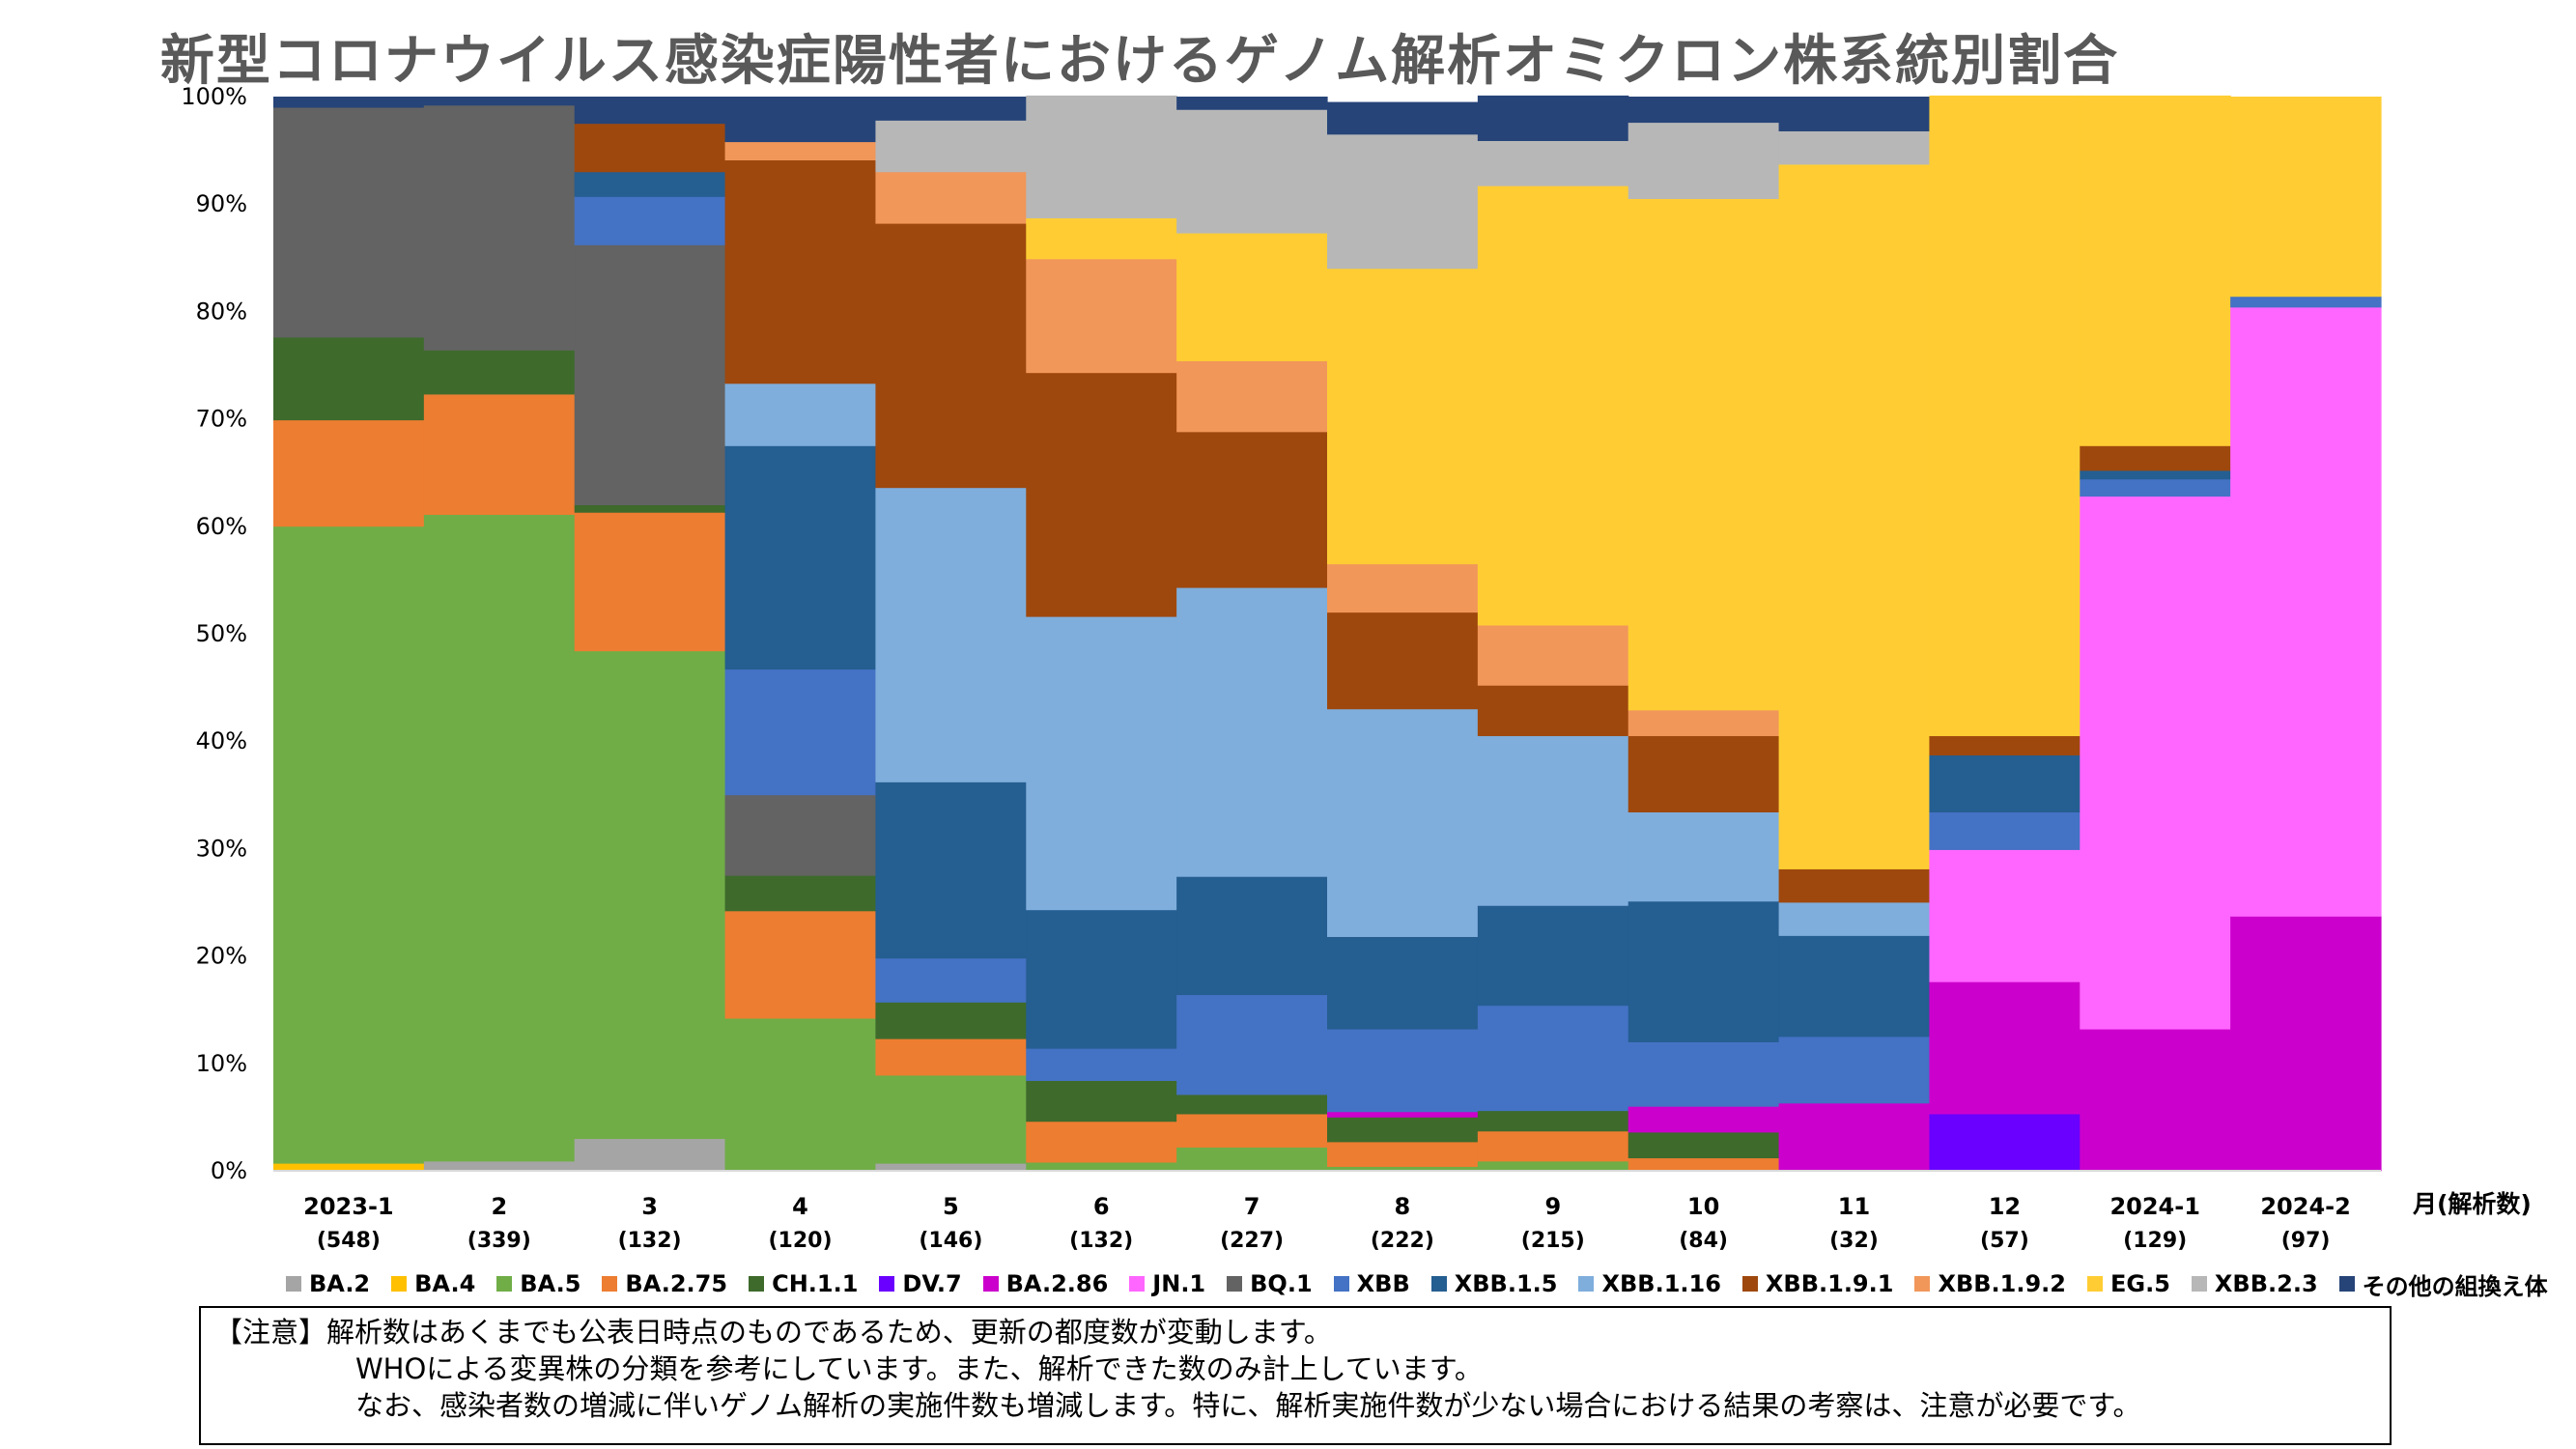 The image size is (2576, 1449). I want to click on bar-segment-BA.5-3, so click(650, 895).